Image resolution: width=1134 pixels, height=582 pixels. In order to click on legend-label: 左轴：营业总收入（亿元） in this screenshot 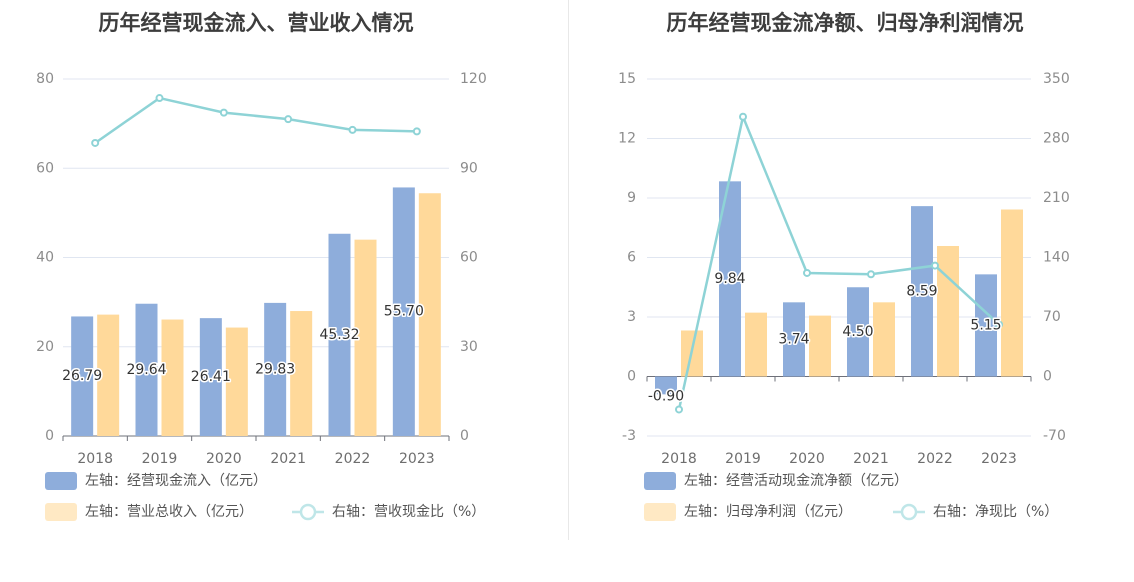, I will do `click(169, 512)`.